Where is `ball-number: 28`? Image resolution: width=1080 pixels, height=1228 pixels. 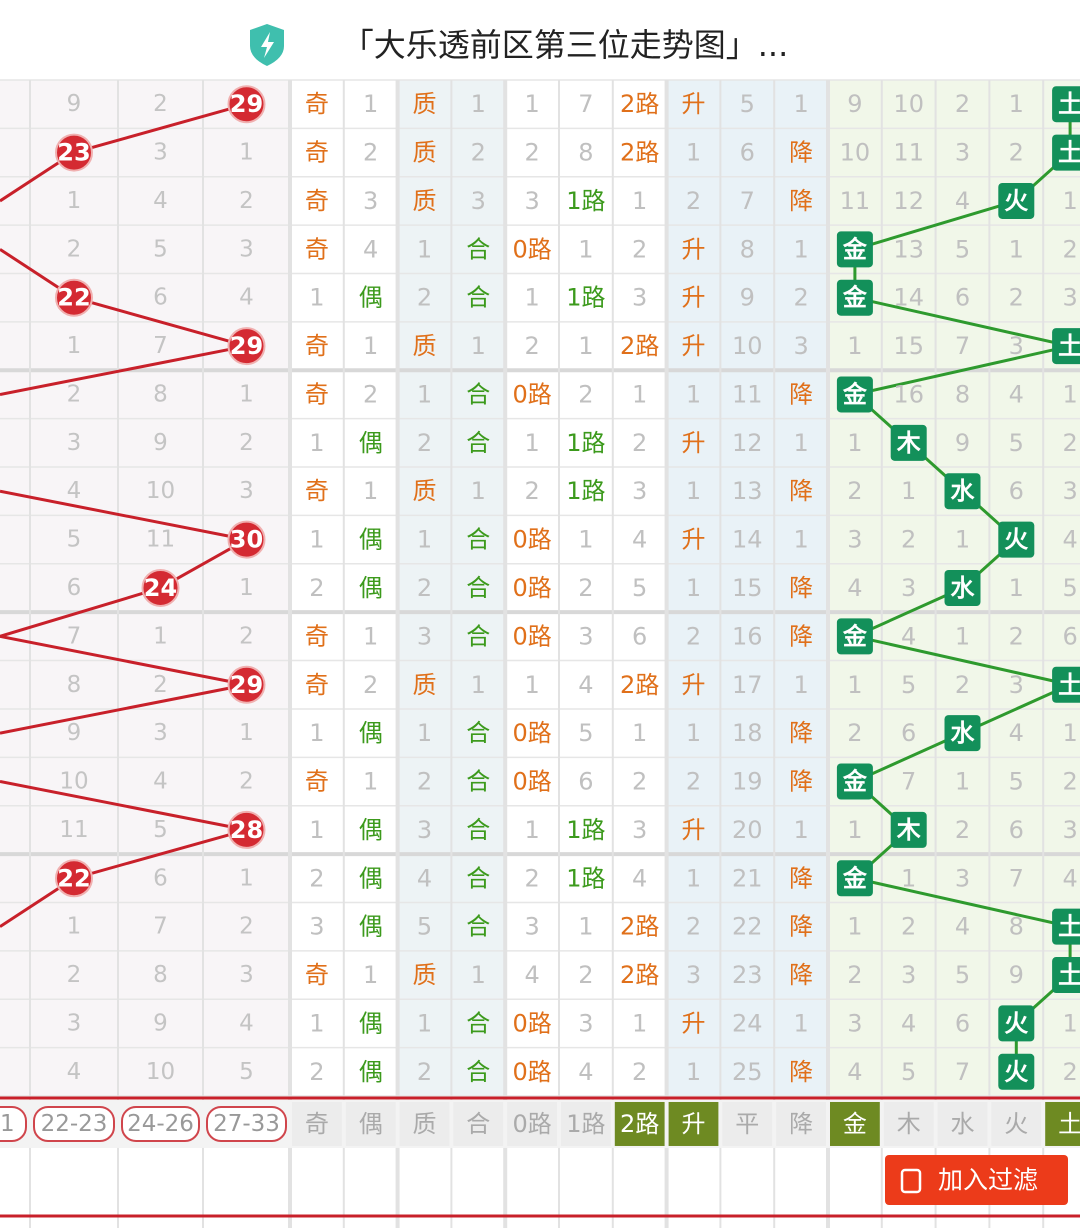
ball-number: 28 is located at coordinates (246, 830).